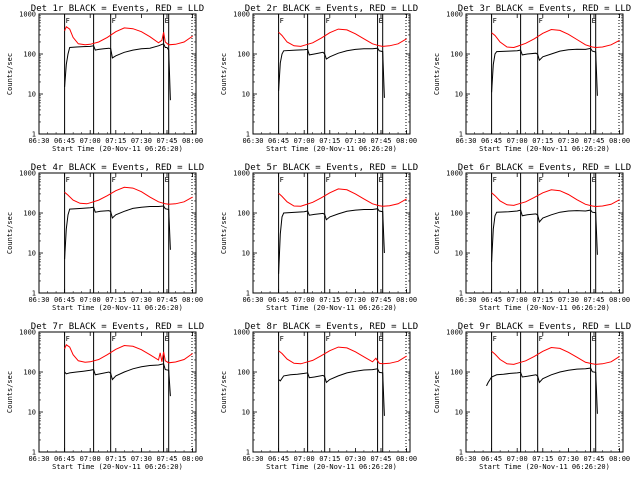  Describe the element at coordinates (117, 327) in the screenshot. I see `panel-title: Det 7r BLACK = Events, RED = LLD` at that location.